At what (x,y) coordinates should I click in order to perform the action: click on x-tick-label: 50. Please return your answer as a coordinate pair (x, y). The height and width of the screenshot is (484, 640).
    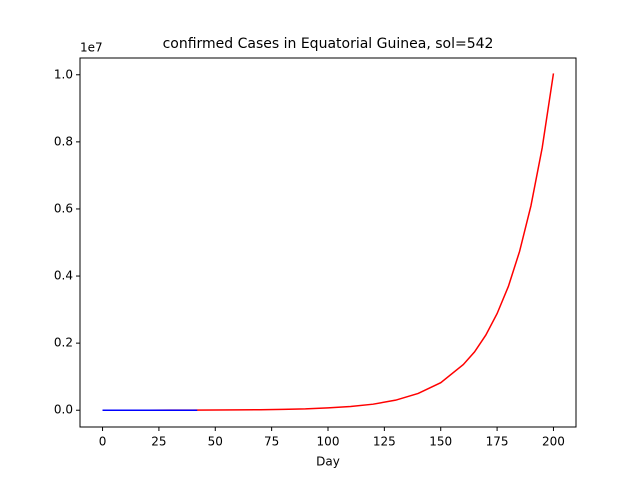
    Looking at the image, I should click on (215, 442).